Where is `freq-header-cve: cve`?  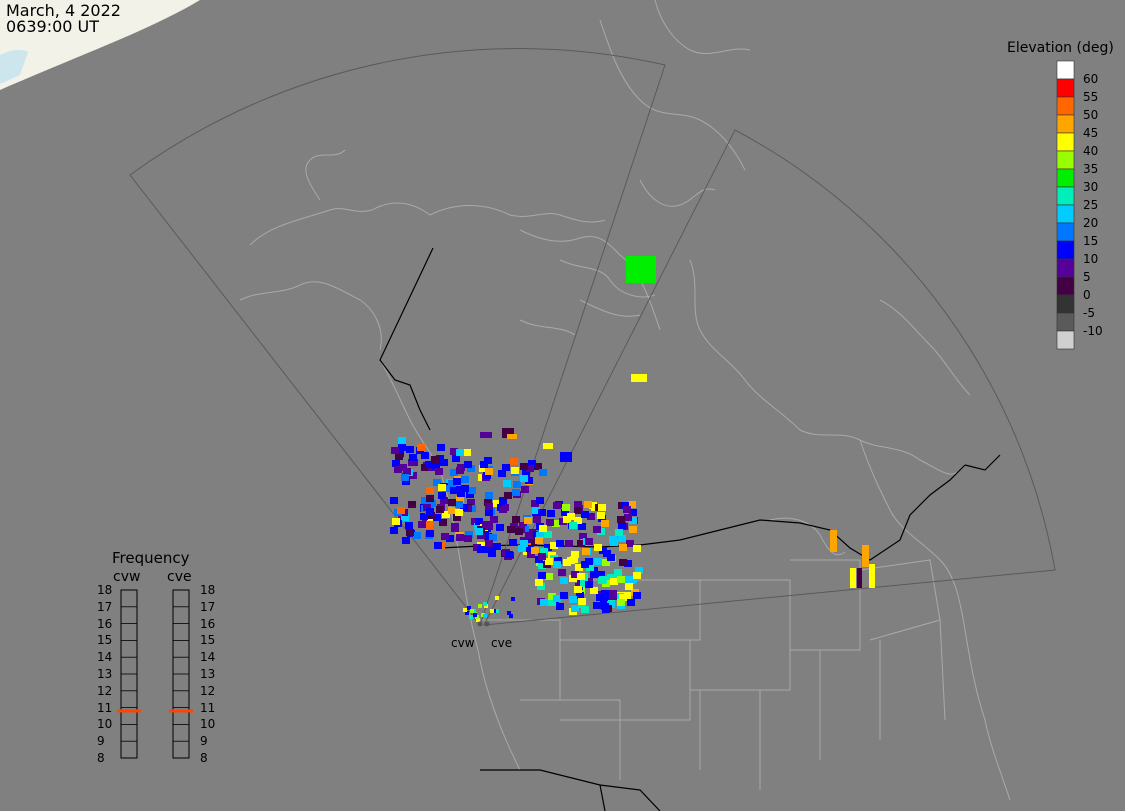
freq-header-cve: cve is located at coordinates (179, 577).